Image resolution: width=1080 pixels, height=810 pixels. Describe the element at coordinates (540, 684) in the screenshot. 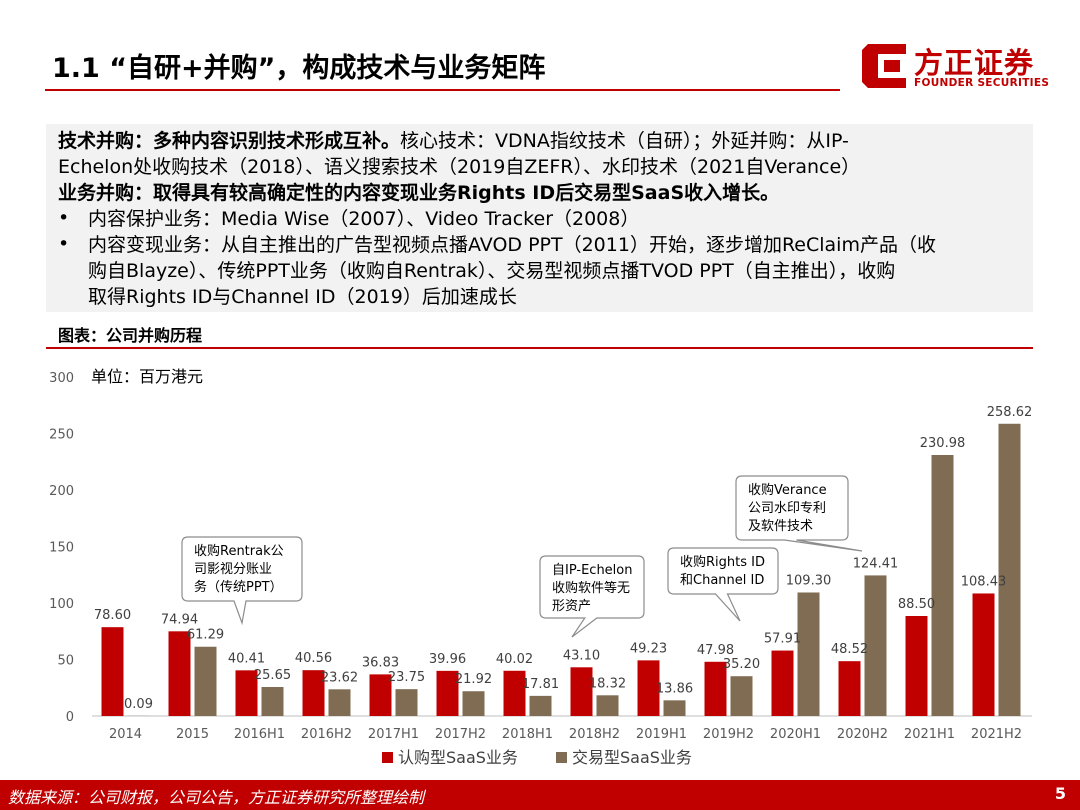

I see `data-label: 17.81` at that location.